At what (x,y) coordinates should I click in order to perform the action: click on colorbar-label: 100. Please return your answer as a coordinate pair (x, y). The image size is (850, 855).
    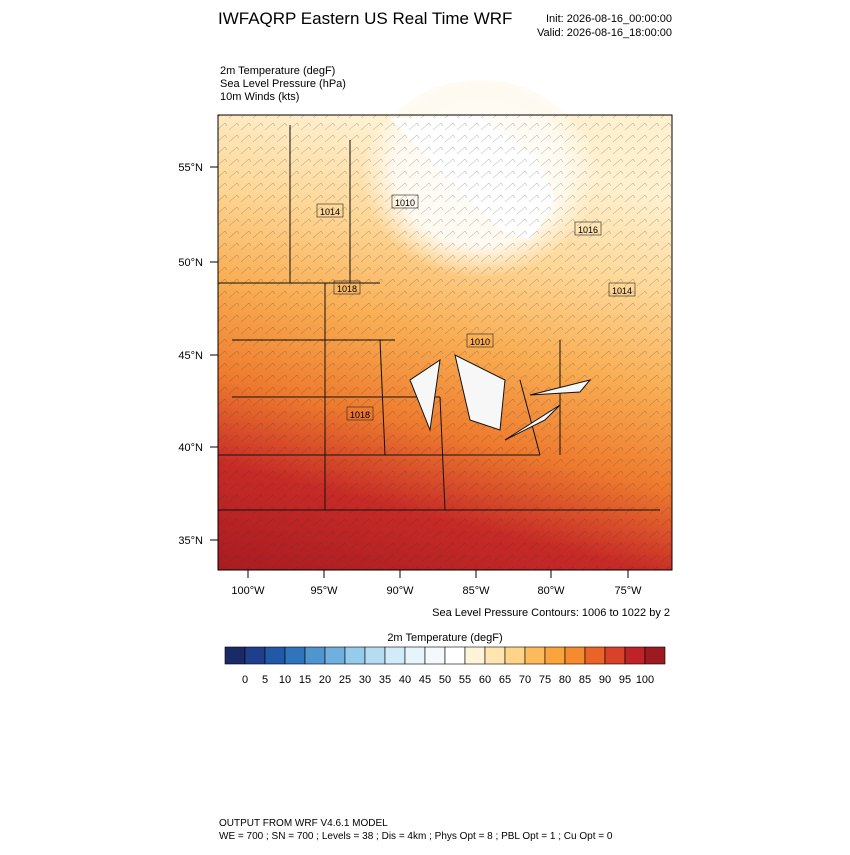
    Looking at the image, I should click on (645, 680).